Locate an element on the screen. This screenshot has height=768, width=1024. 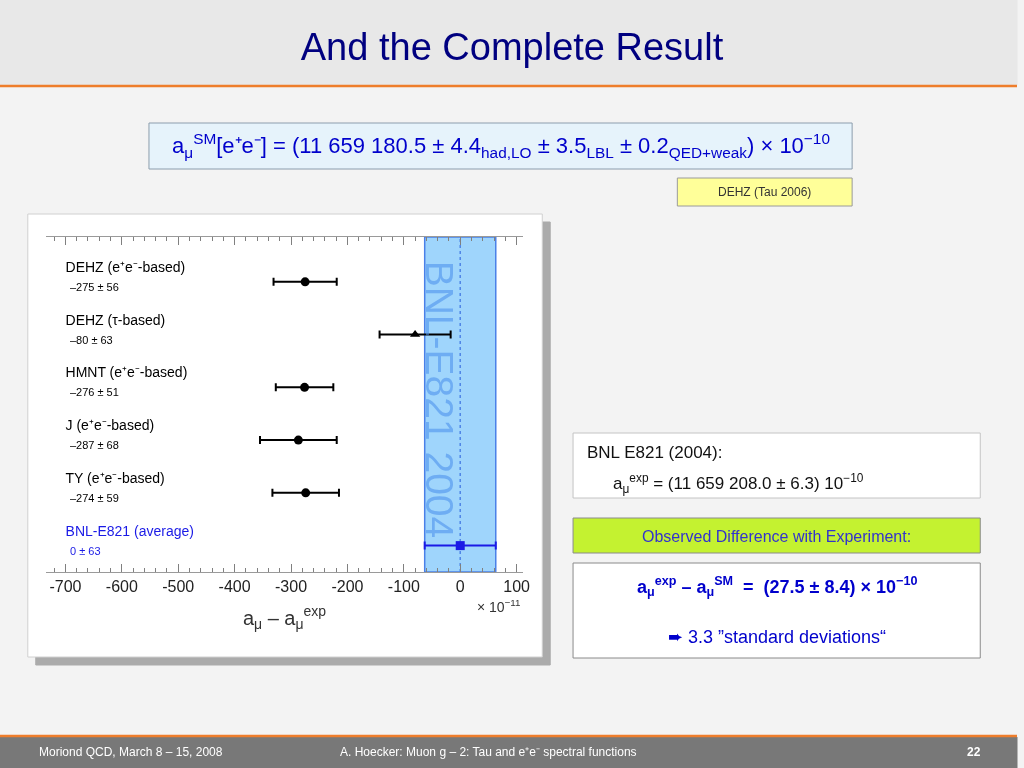
y-tick-label: DEHZ (τ-based) is located at coordinates (115, 319).